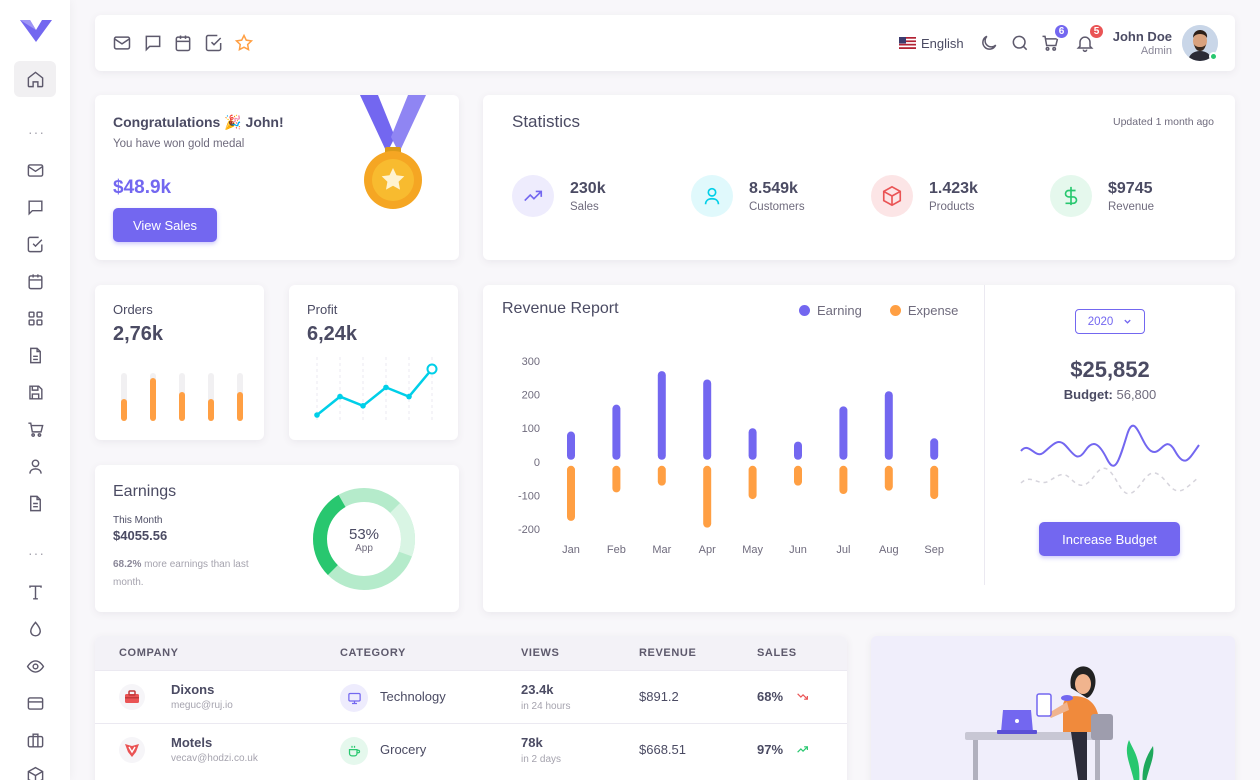  What do you see at coordinates (153, 43) in the screenshot?
I see `chat-shortcut` at bounding box center [153, 43].